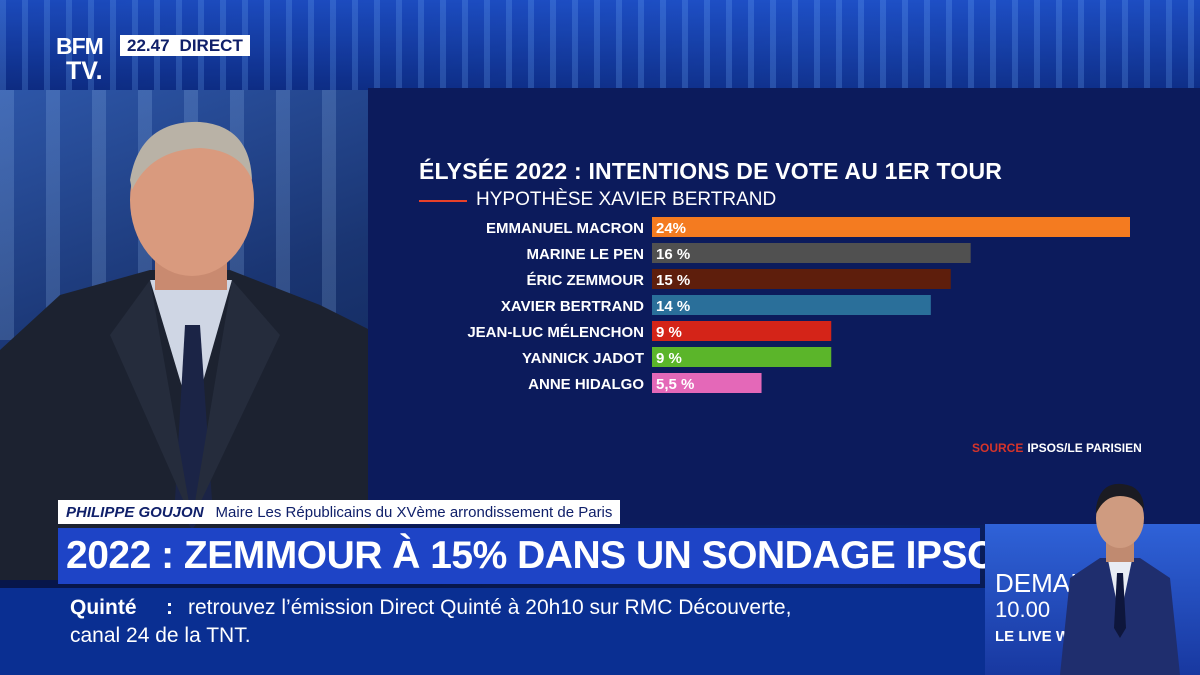 The image size is (1200, 675). Describe the element at coordinates (626, 199) in the screenshot. I see `chart-subtitle: HYPOTHÈSE XAVIER BERTRAND` at that location.